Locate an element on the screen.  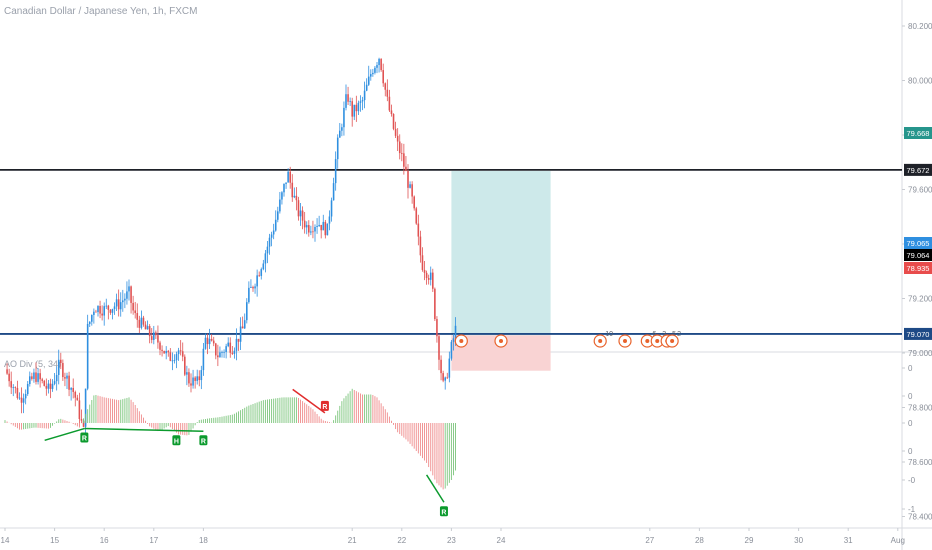
ao-histogram is located at coordinates (230, 439).